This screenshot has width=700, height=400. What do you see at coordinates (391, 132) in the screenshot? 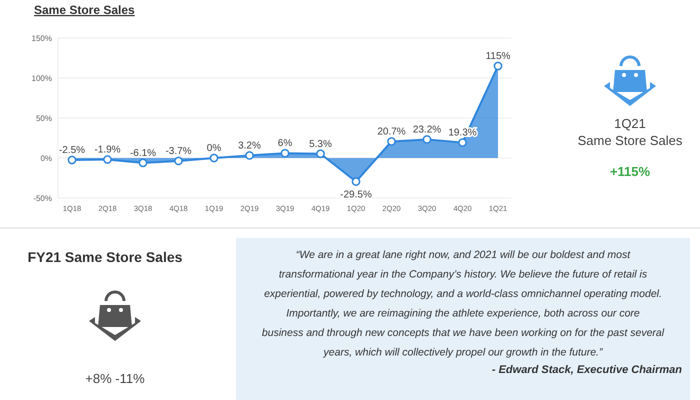
I see `data-label: 20.7%` at bounding box center [391, 132].